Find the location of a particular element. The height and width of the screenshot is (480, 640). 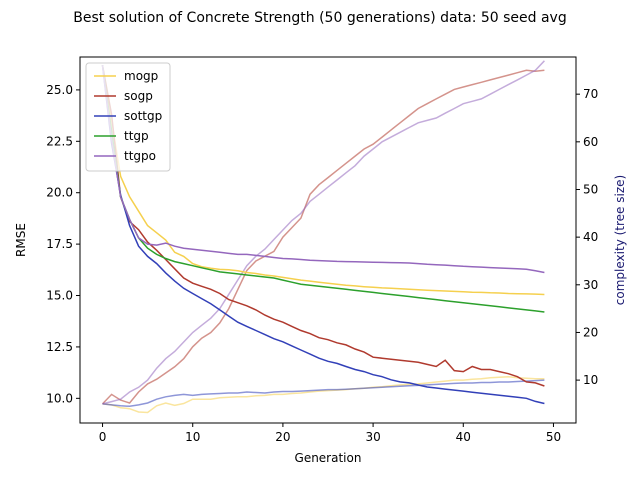

y-tick-label: 25.0 is located at coordinates (59, 90).